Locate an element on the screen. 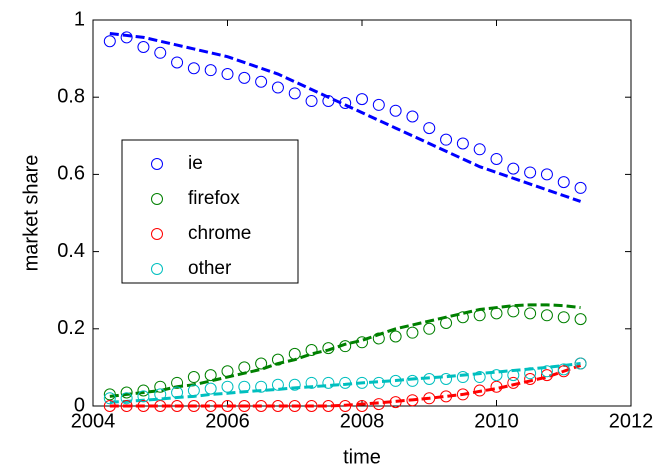  x-tick-label: 2008 is located at coordinates (362, 421).